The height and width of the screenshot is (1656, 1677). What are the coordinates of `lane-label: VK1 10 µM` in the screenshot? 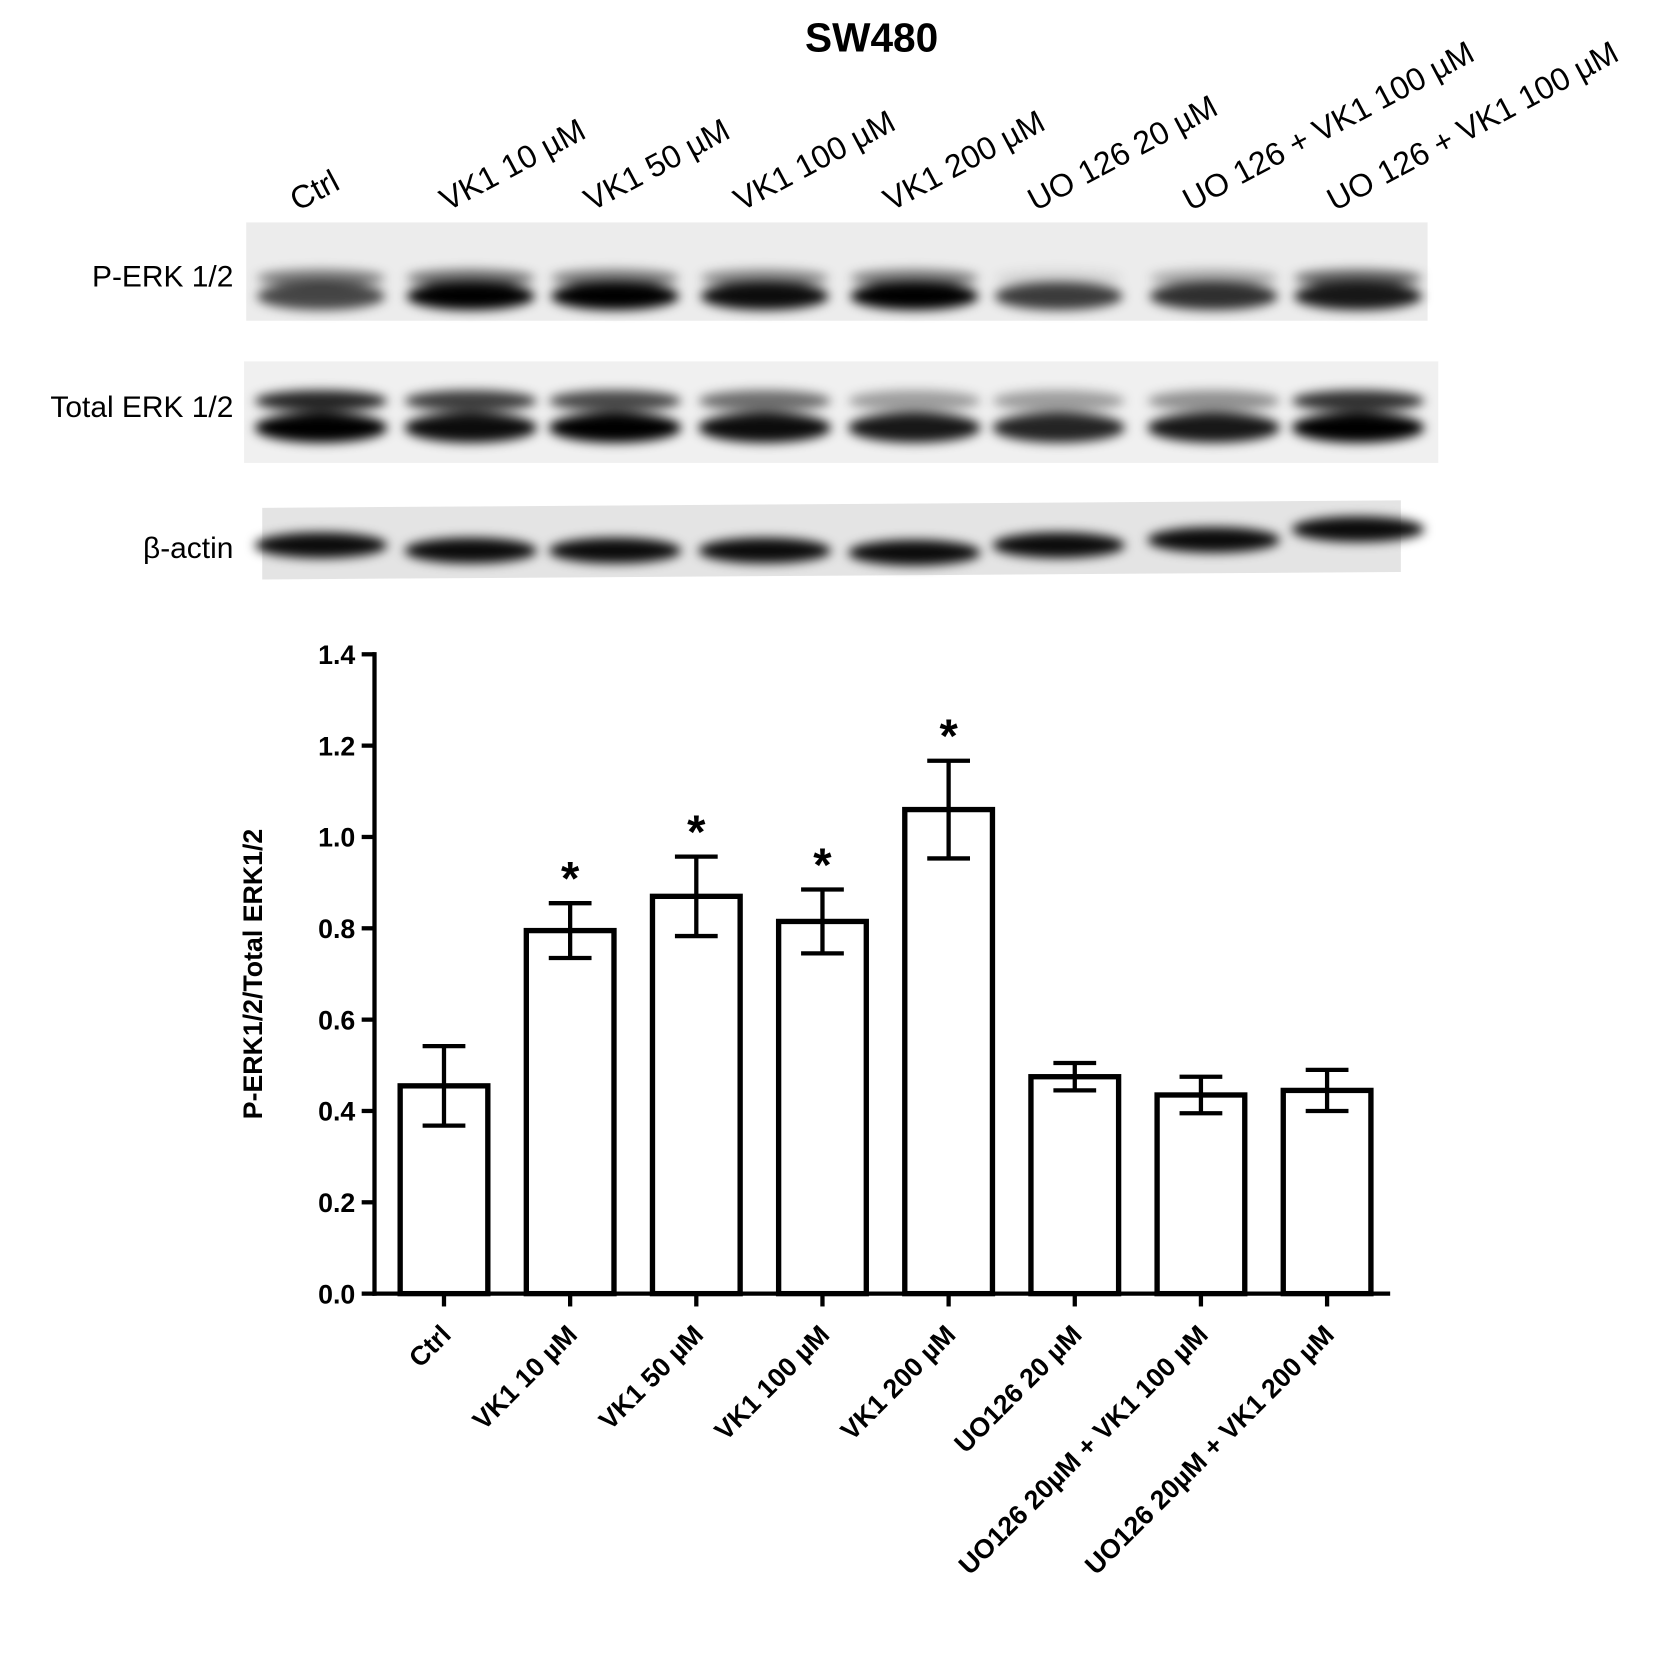 It's located at (513, 164).